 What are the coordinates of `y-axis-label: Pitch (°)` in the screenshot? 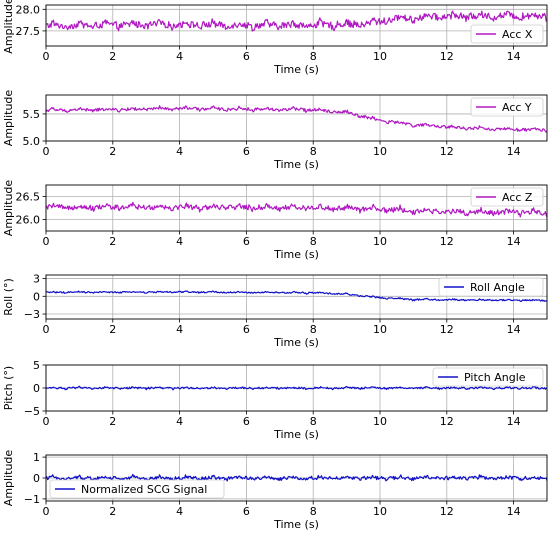 It's located at (8, 388).